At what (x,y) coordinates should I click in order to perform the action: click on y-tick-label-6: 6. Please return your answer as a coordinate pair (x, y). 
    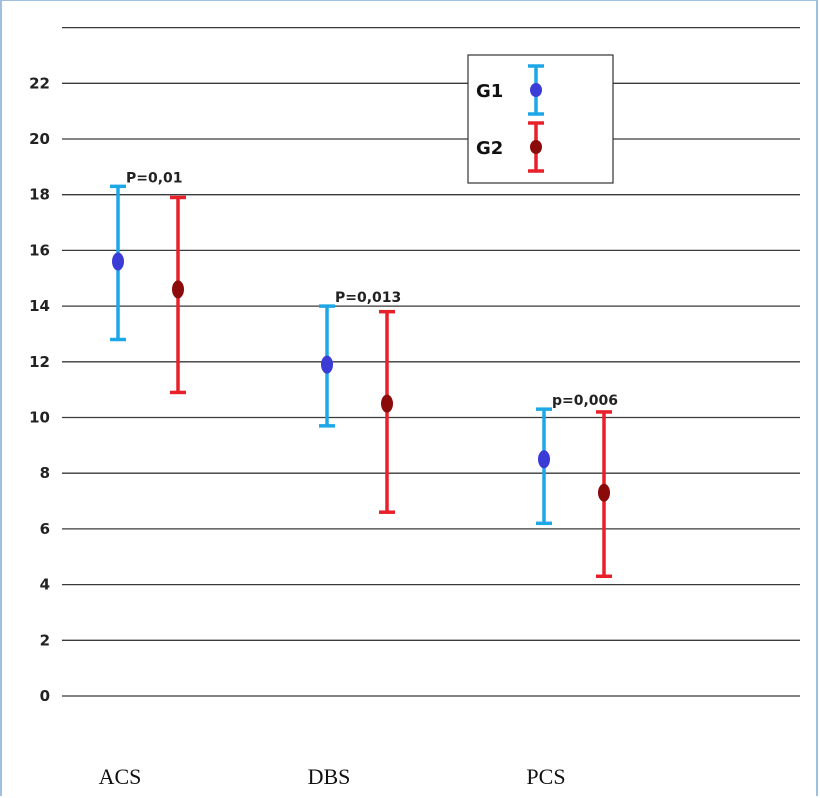
    Looking at the image, I should click on (45, 529).